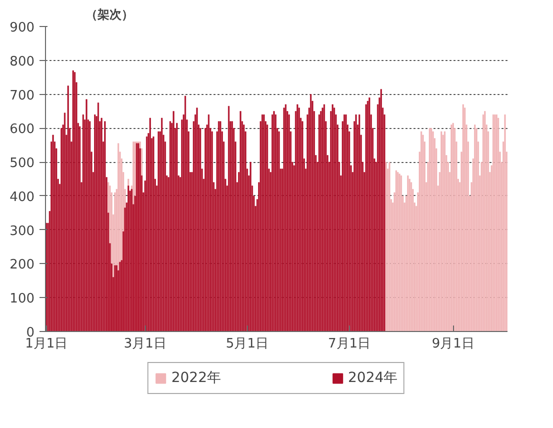 Image resolution: width=553 pixels, height=428 pixels. Describe the element at coordinates (373, 378) in the screenshot. I see `legend-label: 2024年` at that location.